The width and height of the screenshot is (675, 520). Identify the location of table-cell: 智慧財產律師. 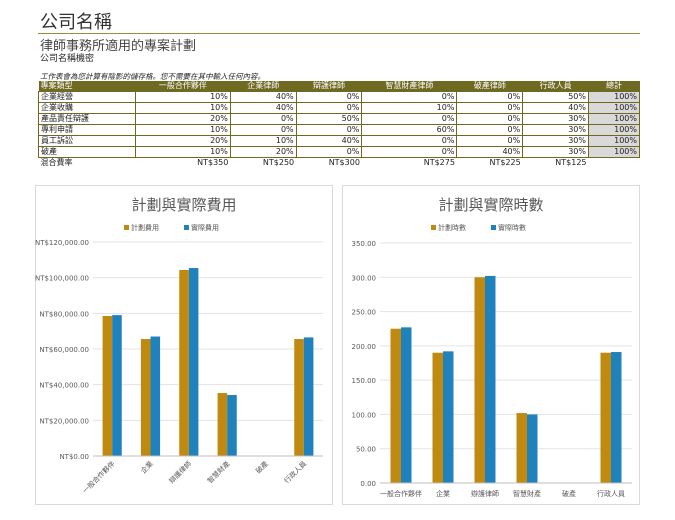
(409, 86).